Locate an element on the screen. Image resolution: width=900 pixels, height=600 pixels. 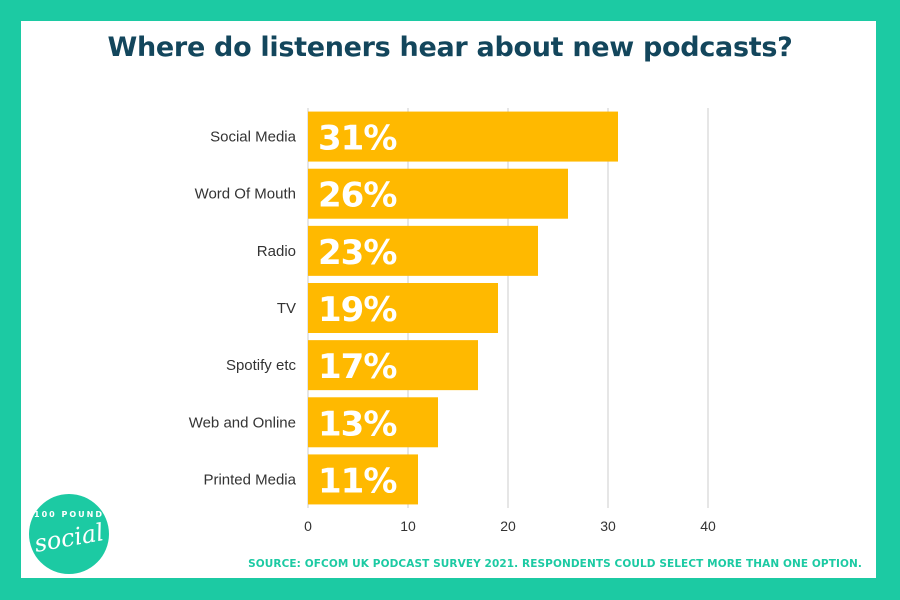
x-tick-label: 40 is located at coordinates (708, 526).